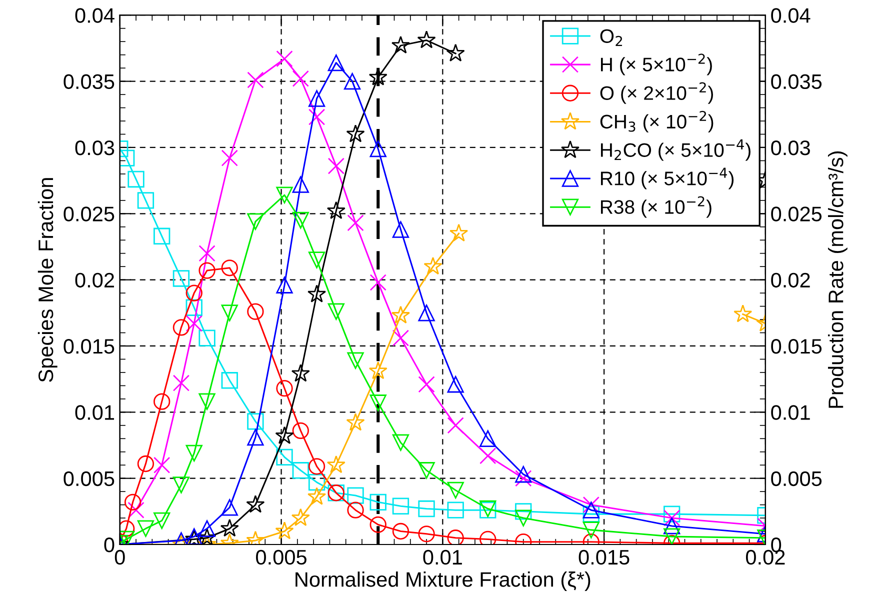 This screenshot has width=888, height=605. I want to click on y-tick-label: 0.03, so click(94, 148).